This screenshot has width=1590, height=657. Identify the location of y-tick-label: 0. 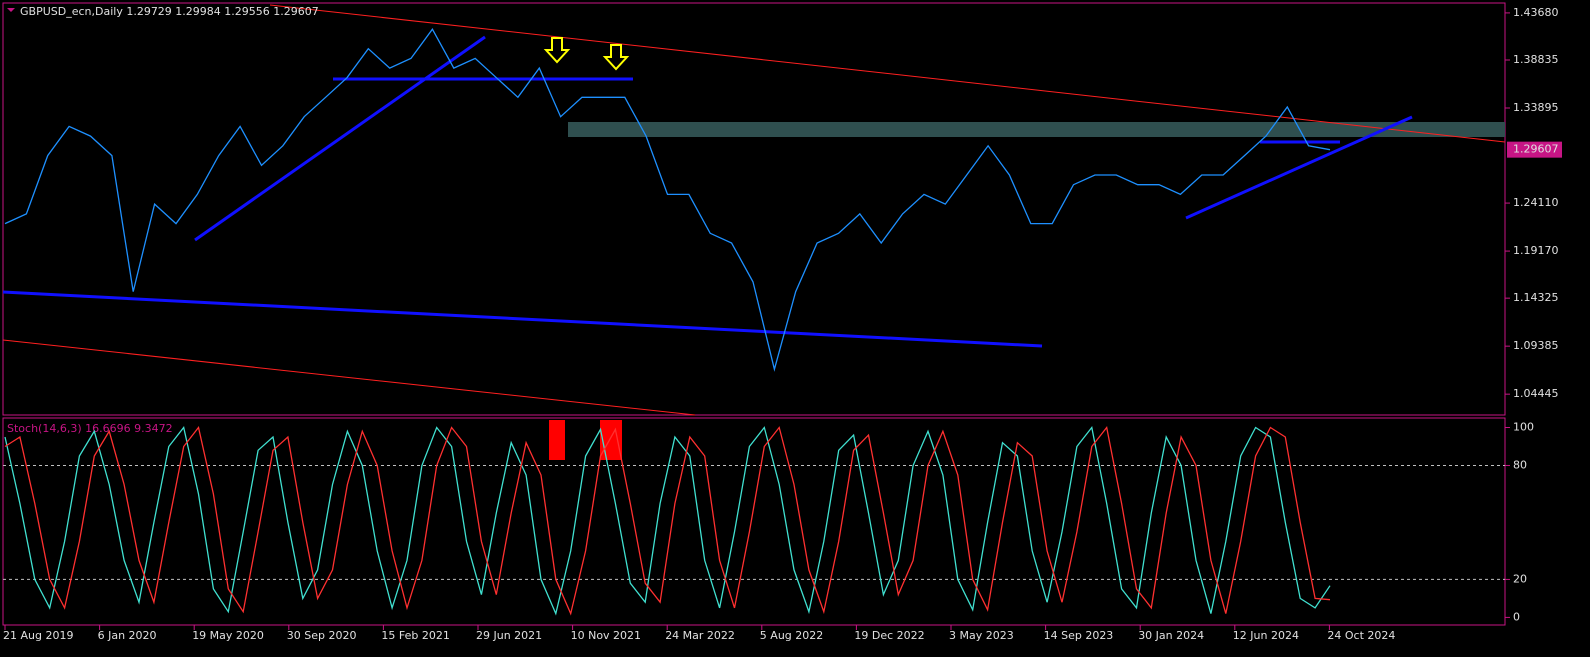
(1516, 616).